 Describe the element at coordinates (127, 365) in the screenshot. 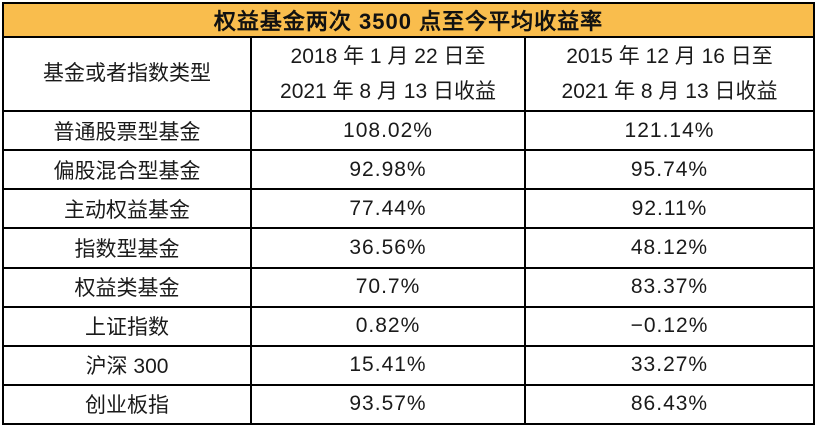

I see `row-label: 沪深 300` at that location.